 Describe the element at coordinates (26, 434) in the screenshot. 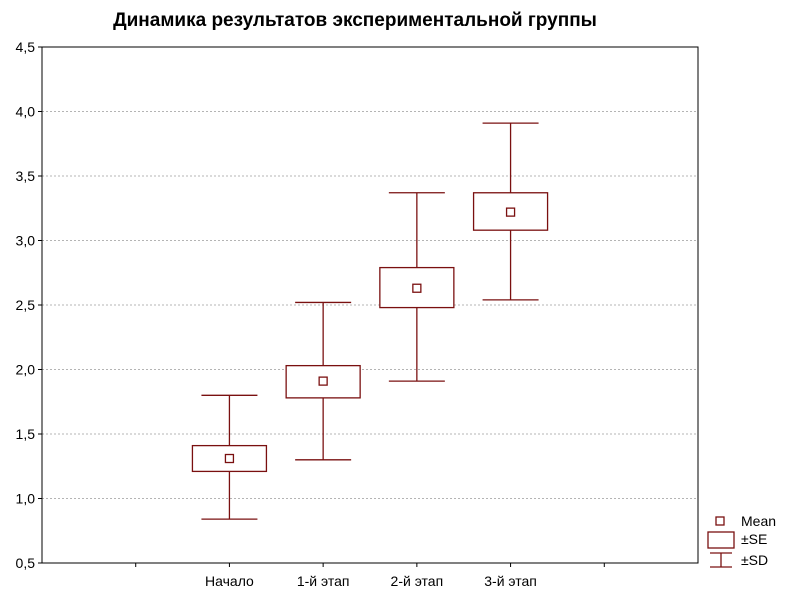

I see `y-tick-label: 1,5` at that location.